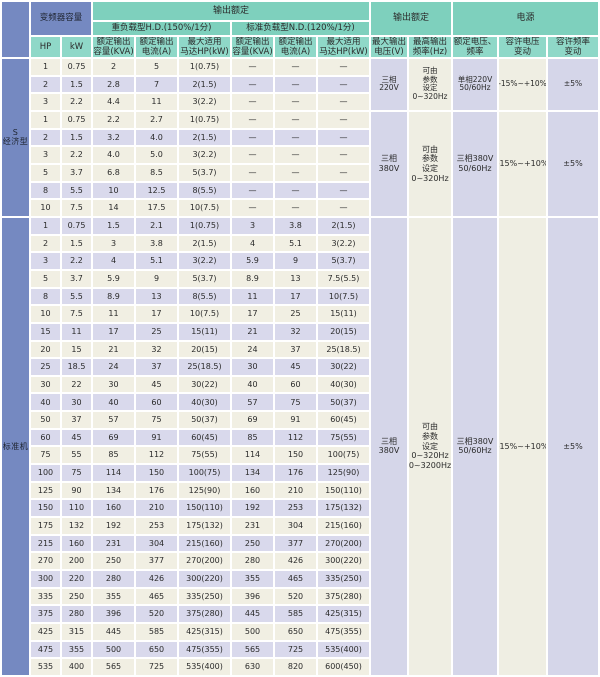 This screenshot has width=600, height=677. I want to click on table-cell: 2.8, so click(113, 84).